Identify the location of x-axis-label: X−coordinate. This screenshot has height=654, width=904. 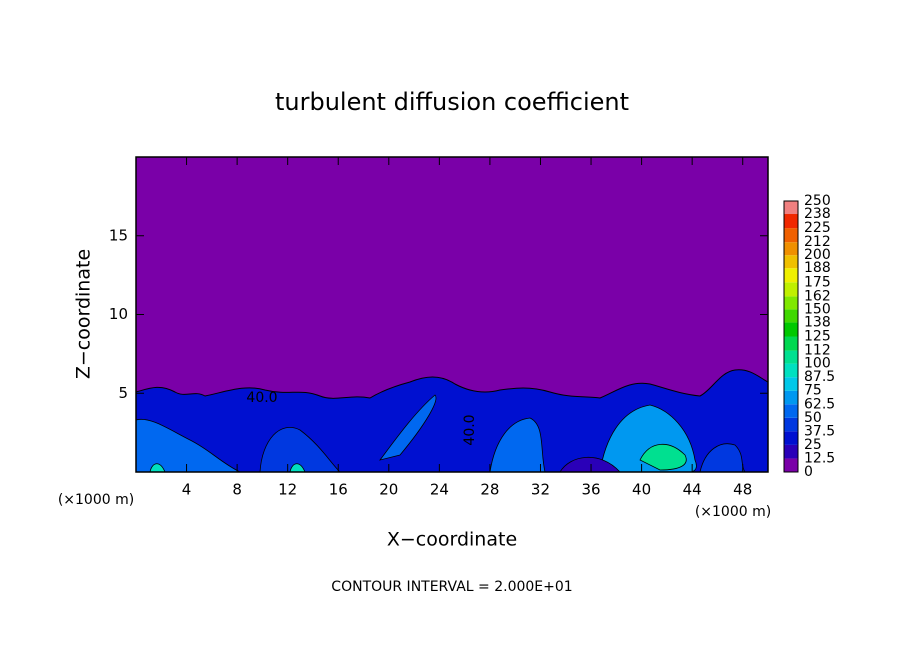
(452, 540).